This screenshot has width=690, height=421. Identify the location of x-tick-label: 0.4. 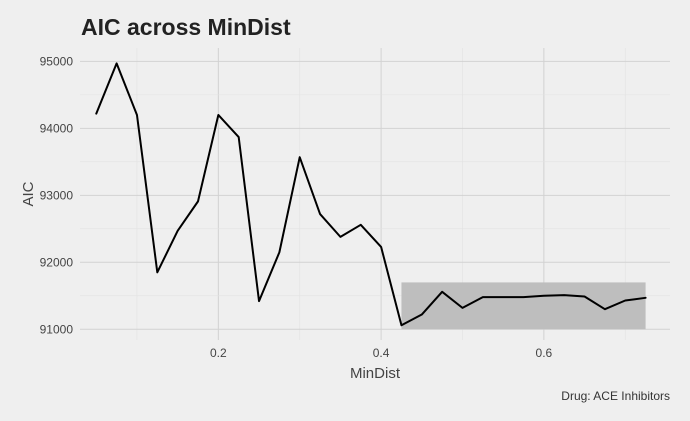
(381, 353).